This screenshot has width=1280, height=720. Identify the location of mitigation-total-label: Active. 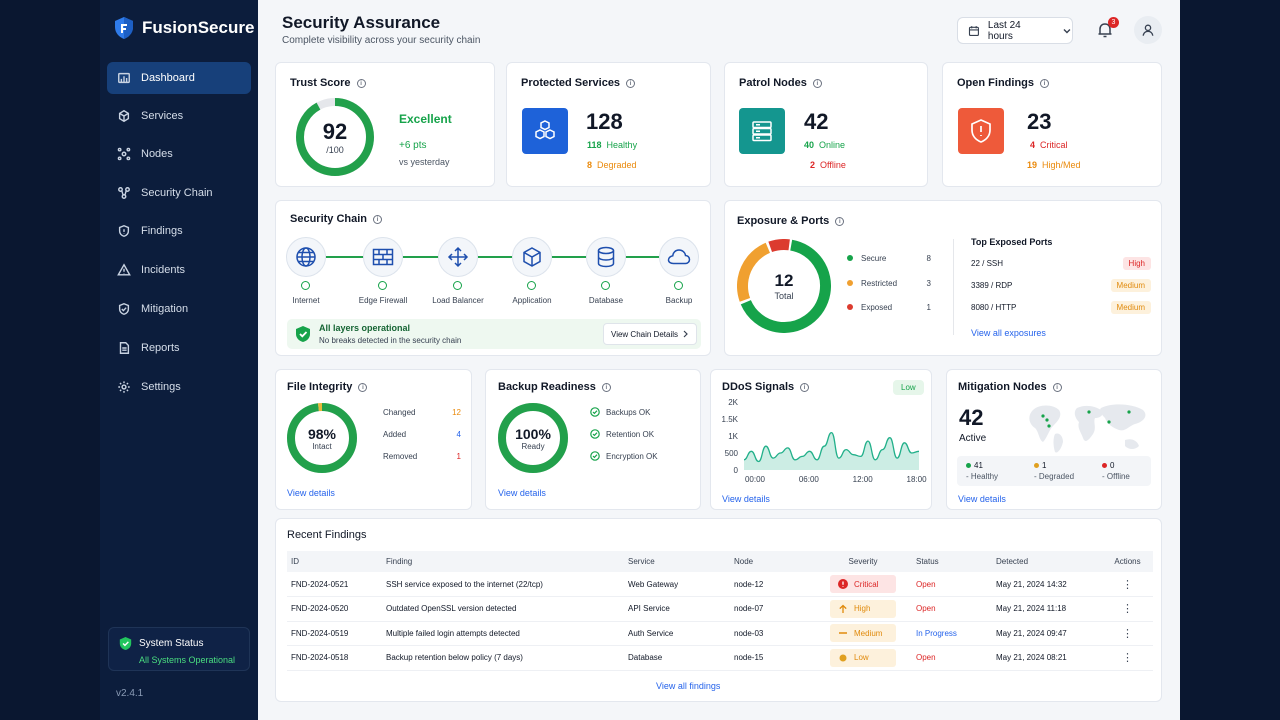
(973, 438).